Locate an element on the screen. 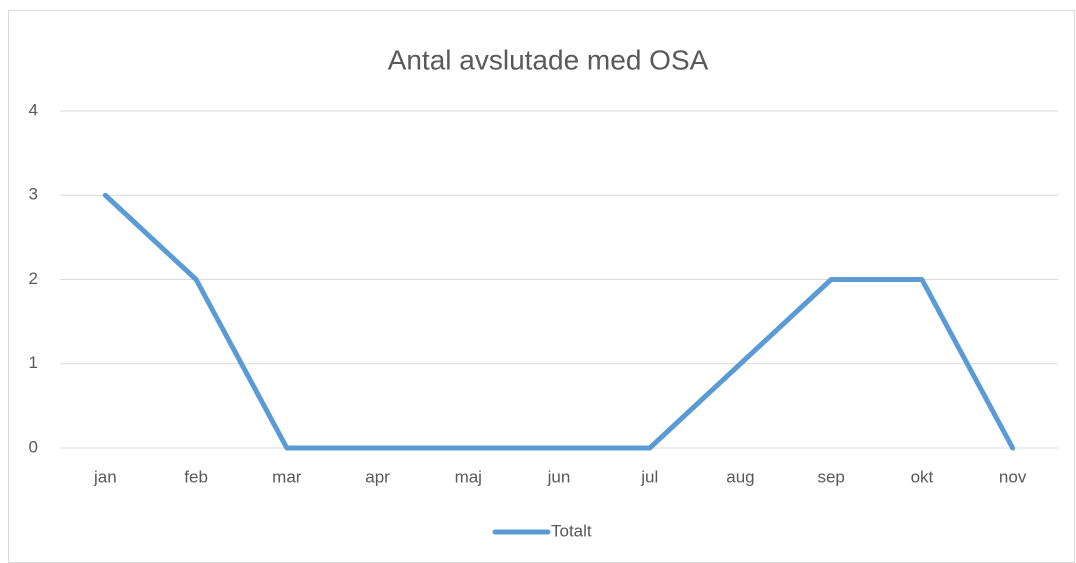 The height and width of the screenshot is (563, 1076). x-tick-label: feb is located at coordinates (196, 476).